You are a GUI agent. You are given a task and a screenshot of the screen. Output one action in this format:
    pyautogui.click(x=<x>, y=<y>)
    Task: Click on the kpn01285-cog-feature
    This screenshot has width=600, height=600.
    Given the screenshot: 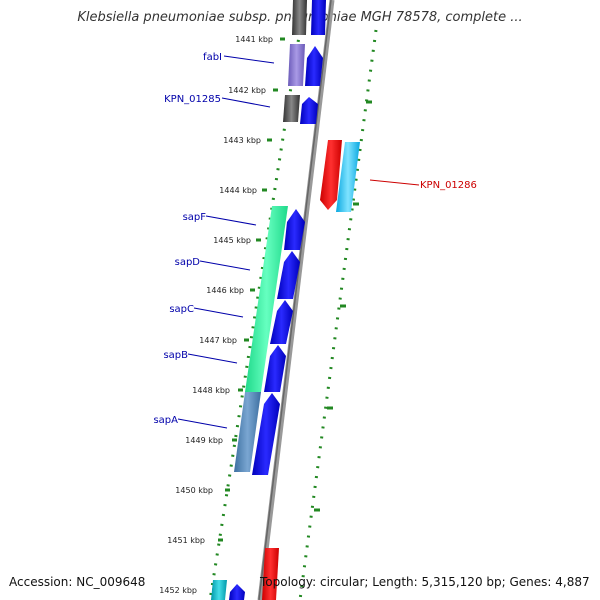 What is the action you would take?
    pyautogui.click(x=291, y=108)
    